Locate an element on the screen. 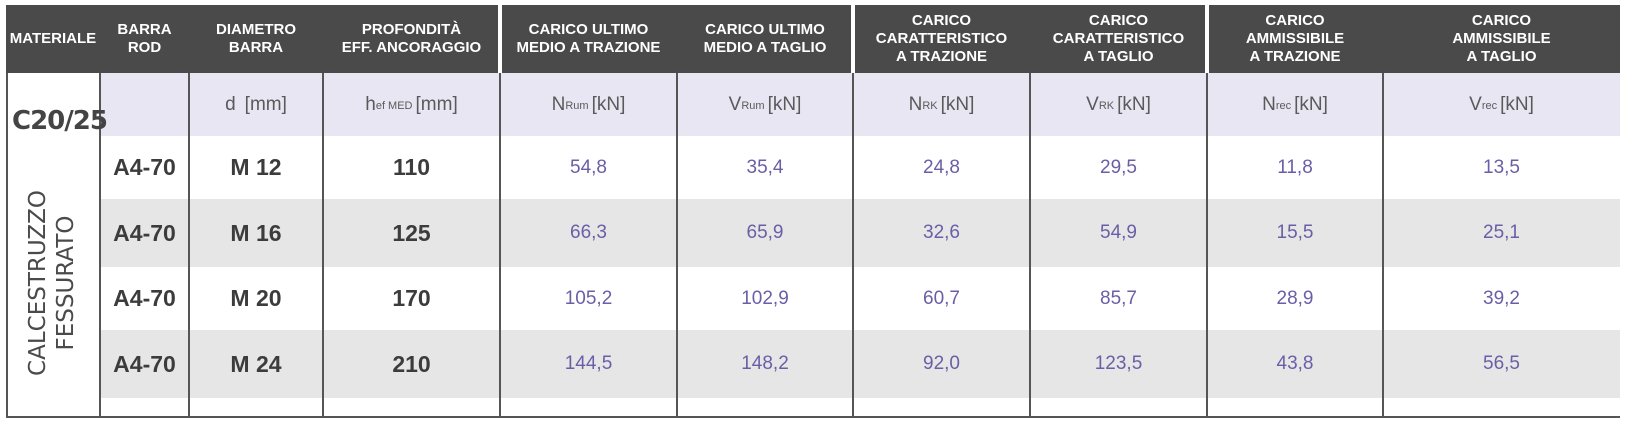 The width and height of the screenshot is (1627, 425). value-cell: 105,2 is located at coordinates (588, 298).